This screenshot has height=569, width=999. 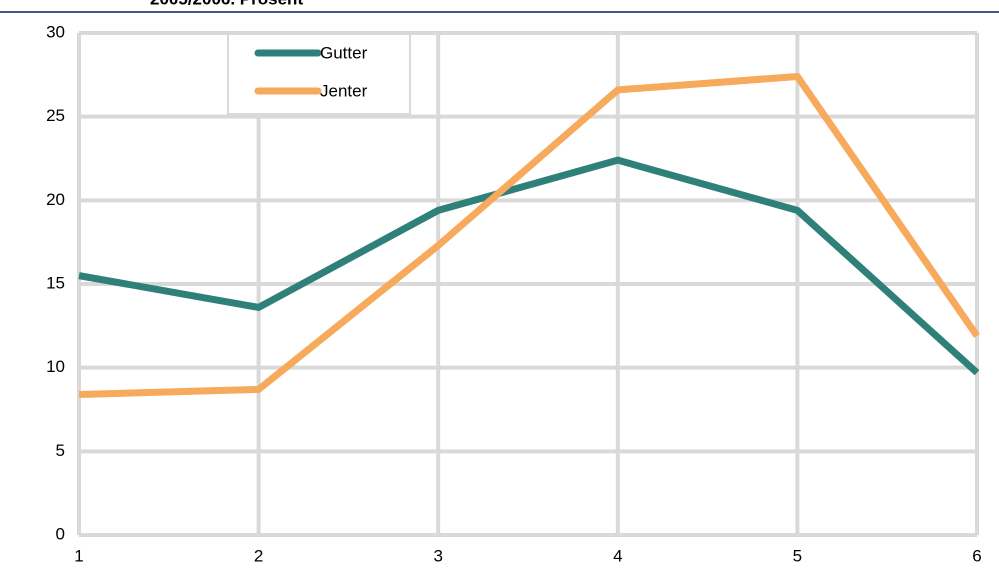 I want to click on y-tick-label: 20, so click(x=55, y=199).